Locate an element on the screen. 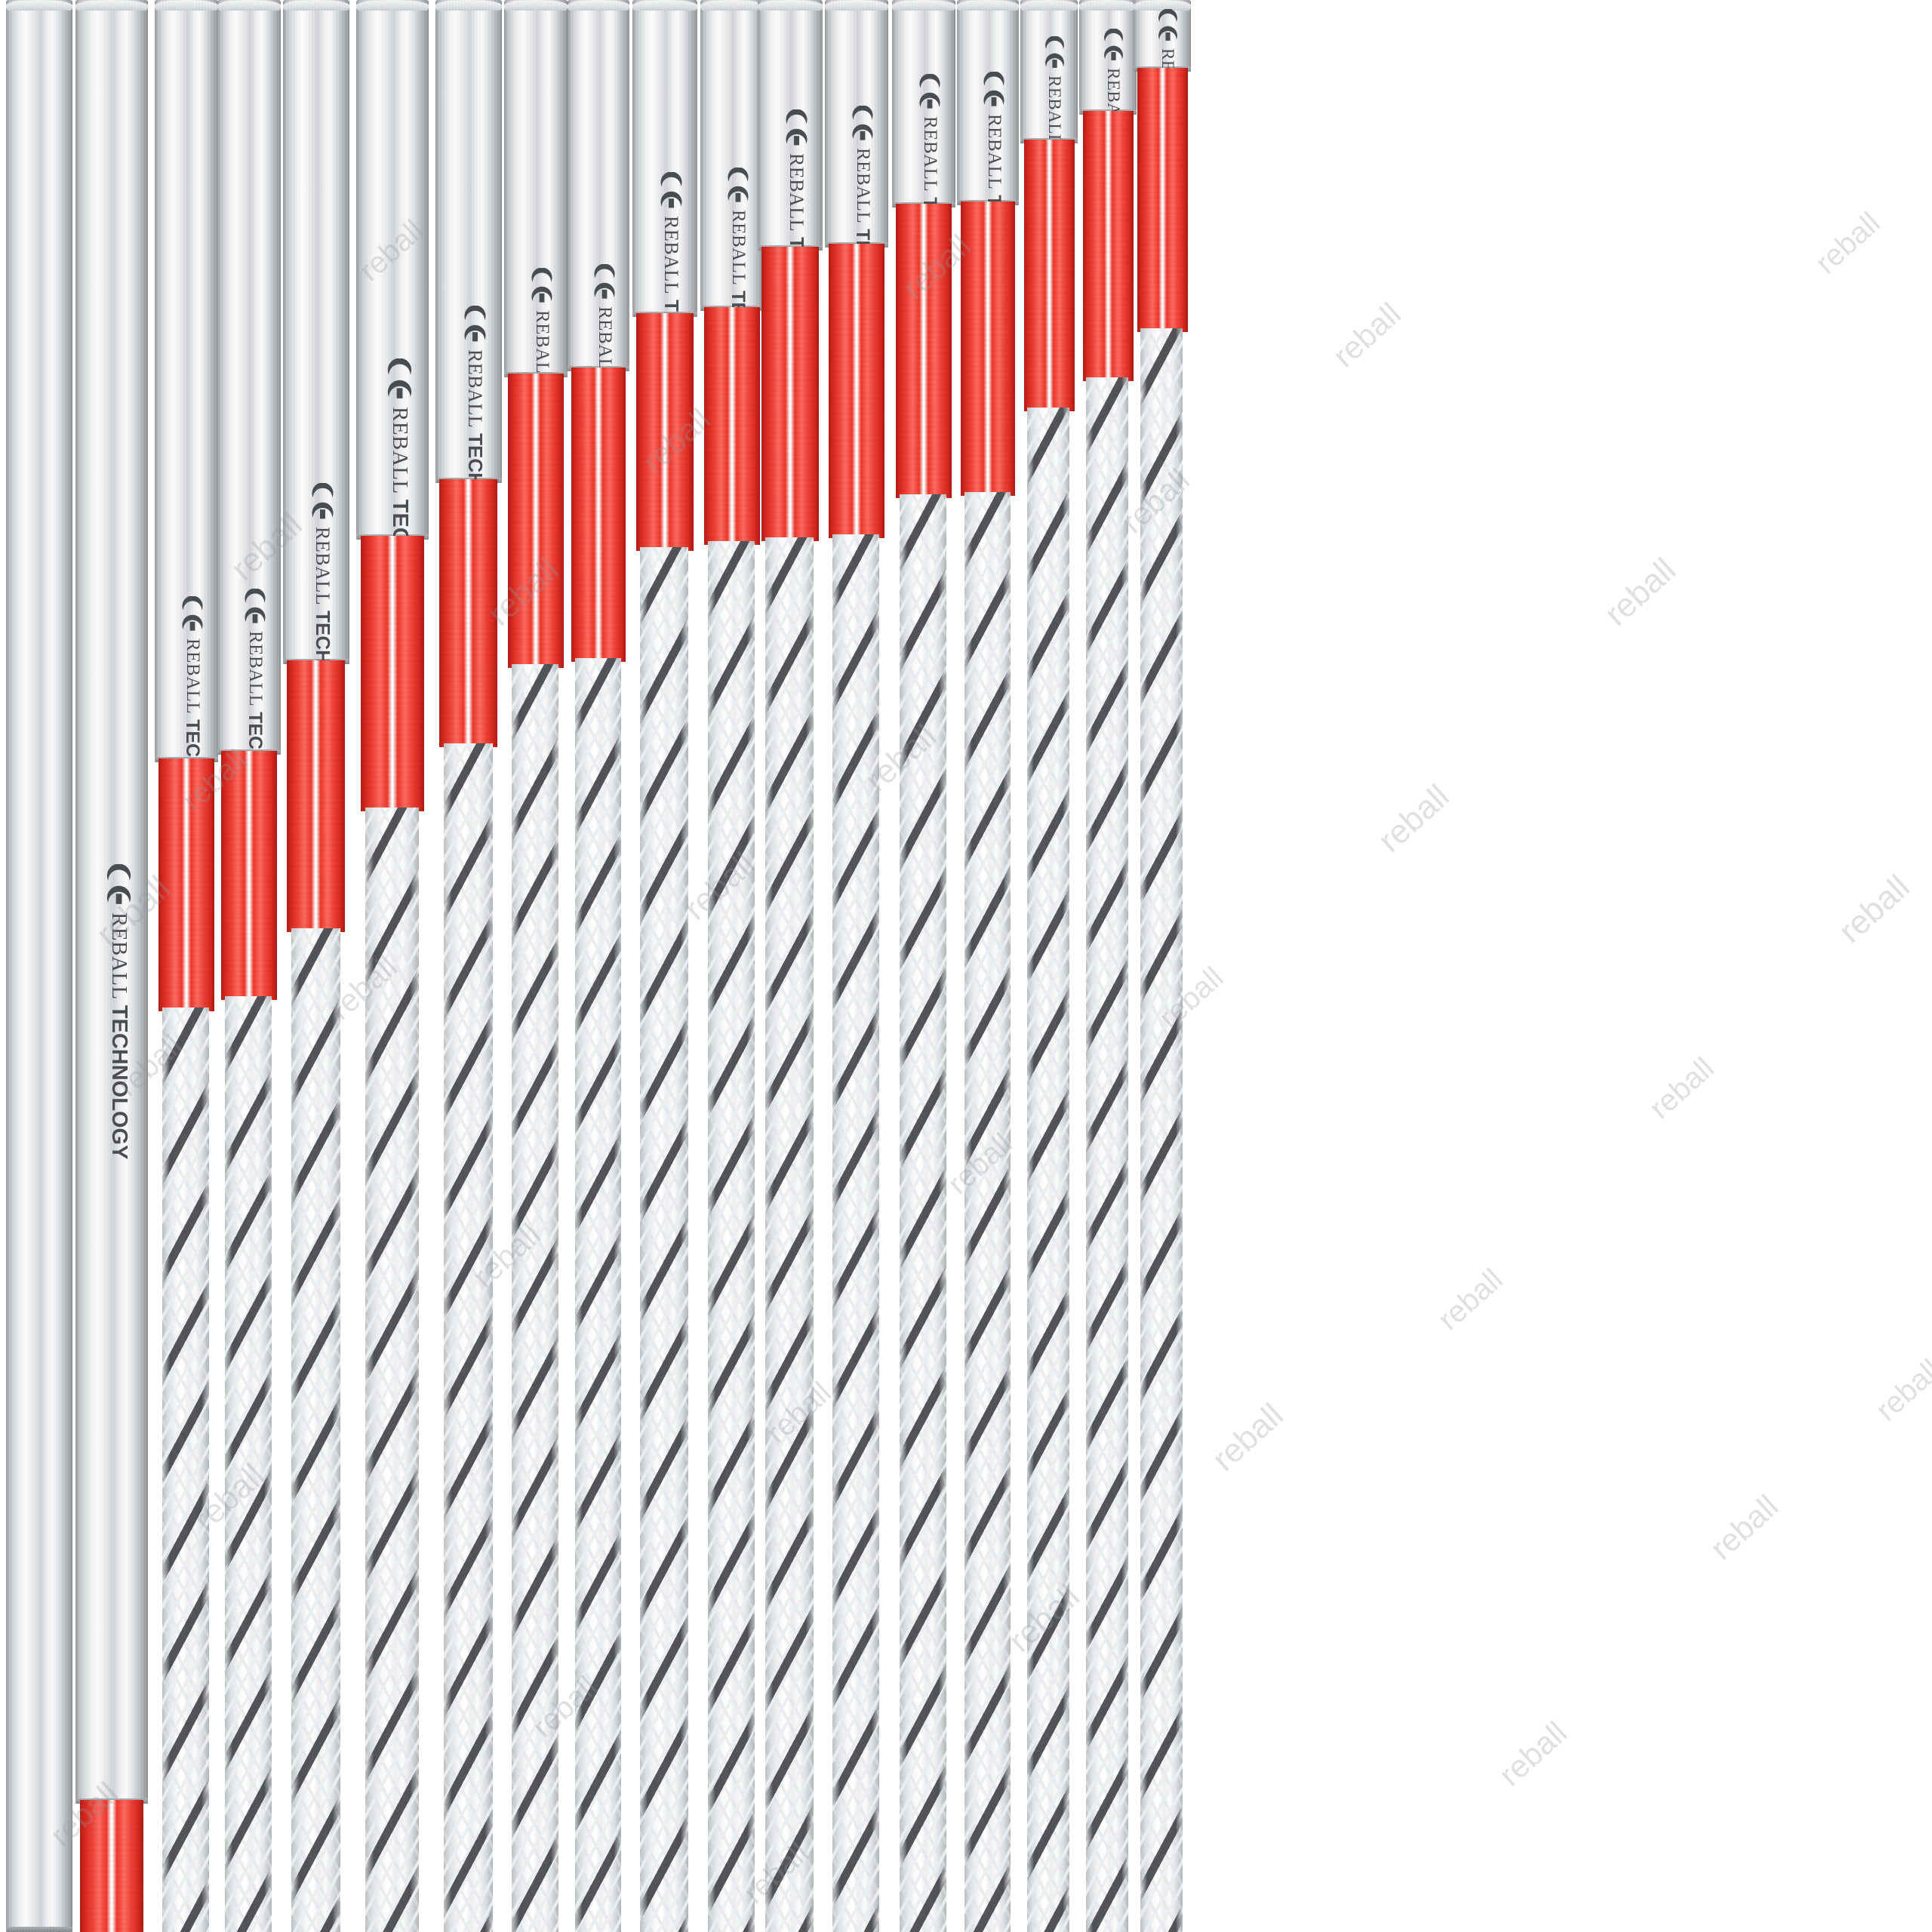 This screenshot has width=1932, height=1932. tube-end-cap is located at coordinates (39, 1929).